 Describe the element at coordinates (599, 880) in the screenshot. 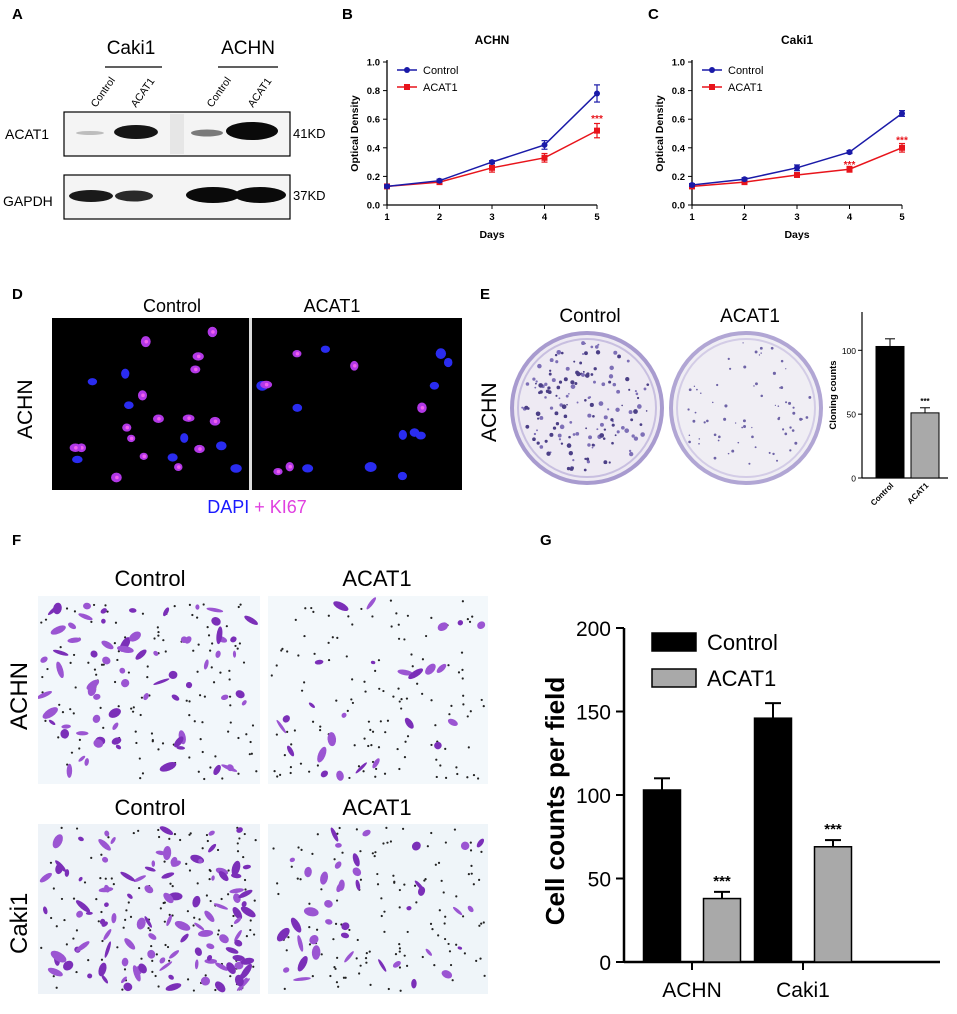

I see `y-tick-label: 50` at that location.